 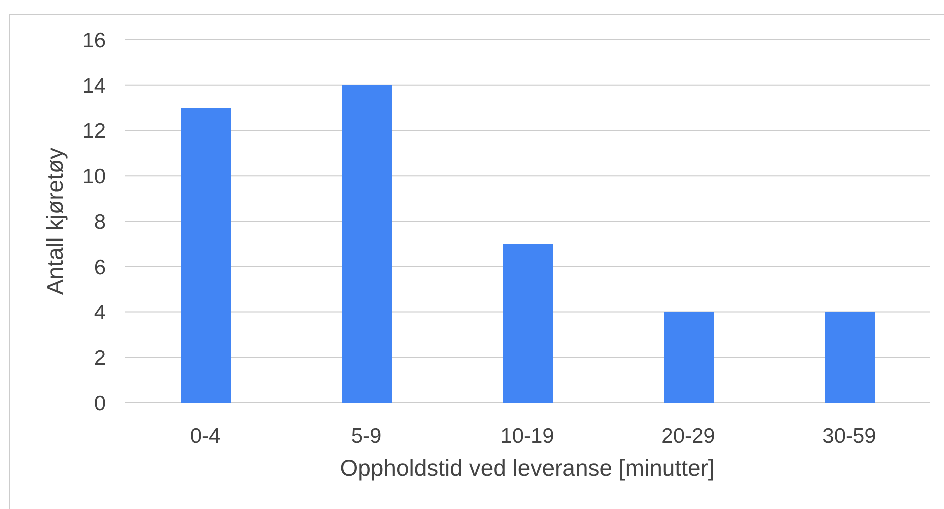 What do you see at coordinates (689, 436) in the screenshot?
I see `x-tick-label: 20-29` at bounding box center [689, 436].